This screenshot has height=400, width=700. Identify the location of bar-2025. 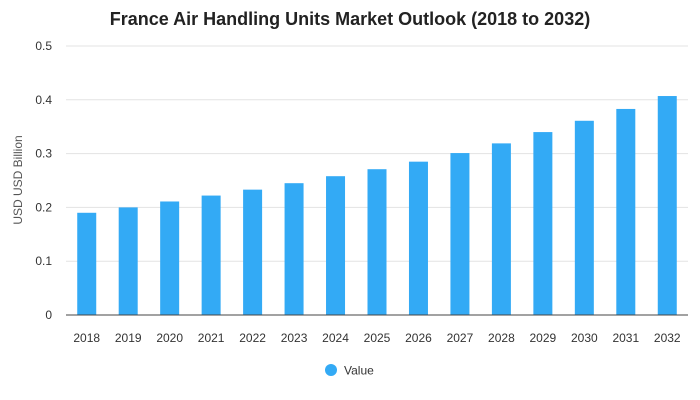
(377, 242).